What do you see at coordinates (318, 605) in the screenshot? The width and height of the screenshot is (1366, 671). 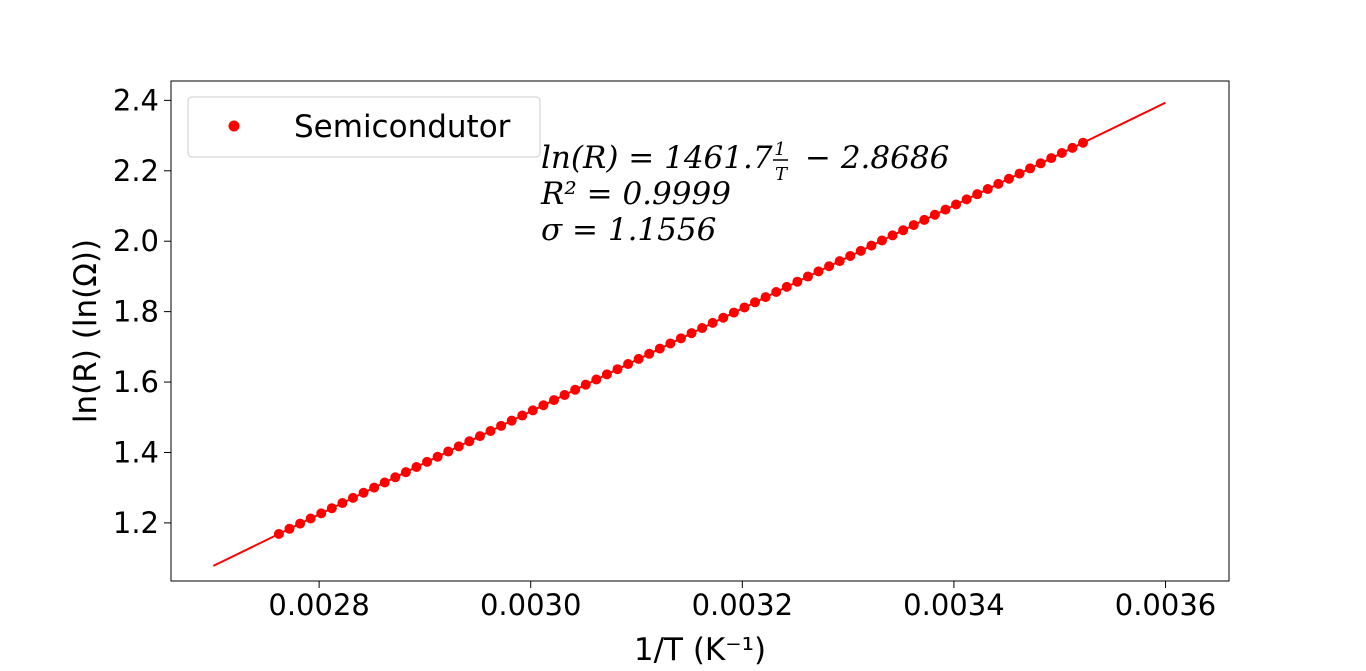 I see `x-tick-label: 0.0028` at bounding box center [318, 605].